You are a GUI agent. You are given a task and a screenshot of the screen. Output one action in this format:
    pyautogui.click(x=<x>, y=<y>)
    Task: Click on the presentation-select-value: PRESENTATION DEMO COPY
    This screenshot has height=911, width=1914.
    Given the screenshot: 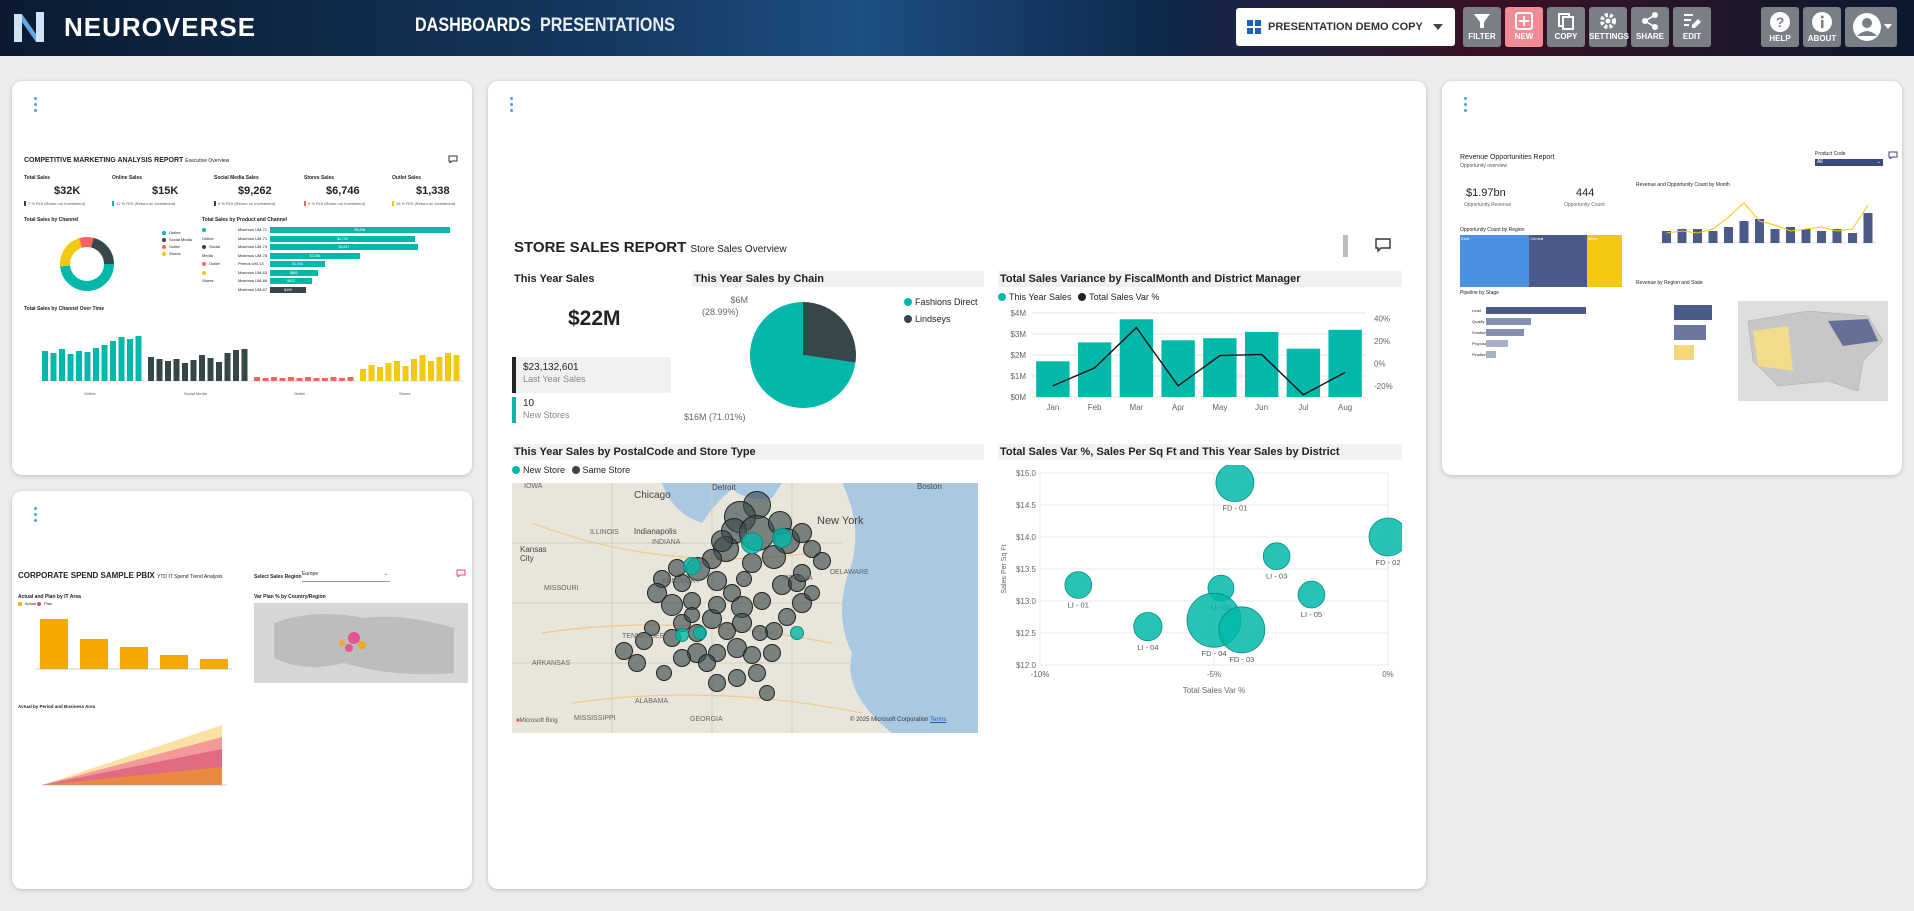 What is the action you would take?
    pyautogui.click(x=1345, y=27)
    